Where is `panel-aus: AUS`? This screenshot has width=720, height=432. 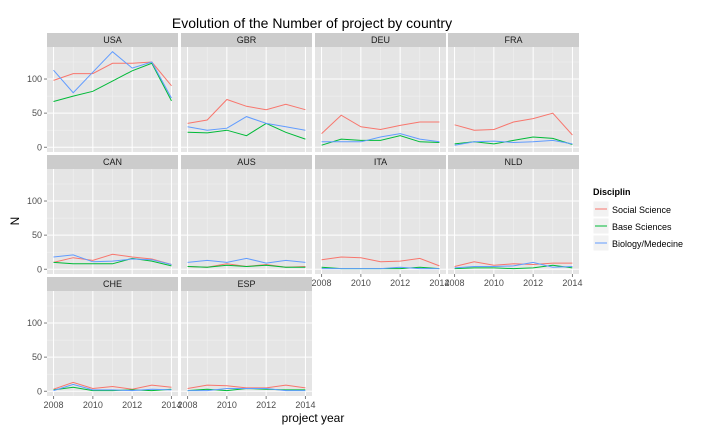 panel-aus: AUS is located at coordinates (246, 214).